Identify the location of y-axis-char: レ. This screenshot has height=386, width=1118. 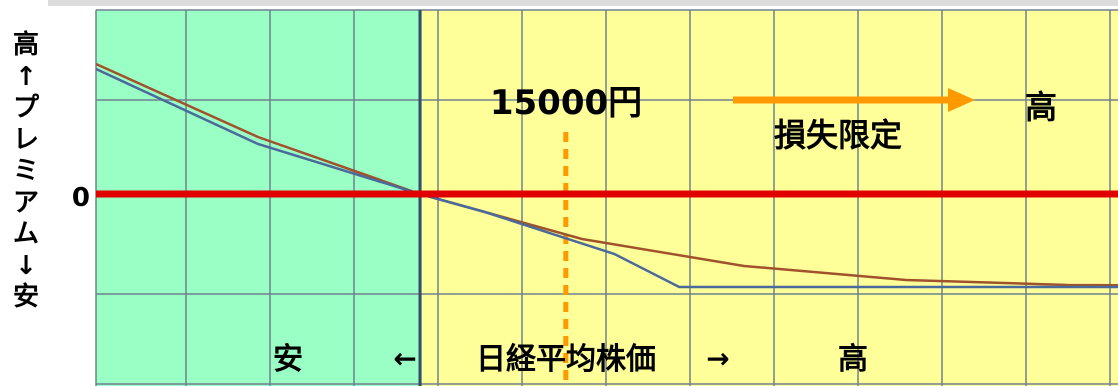
(25, 139).